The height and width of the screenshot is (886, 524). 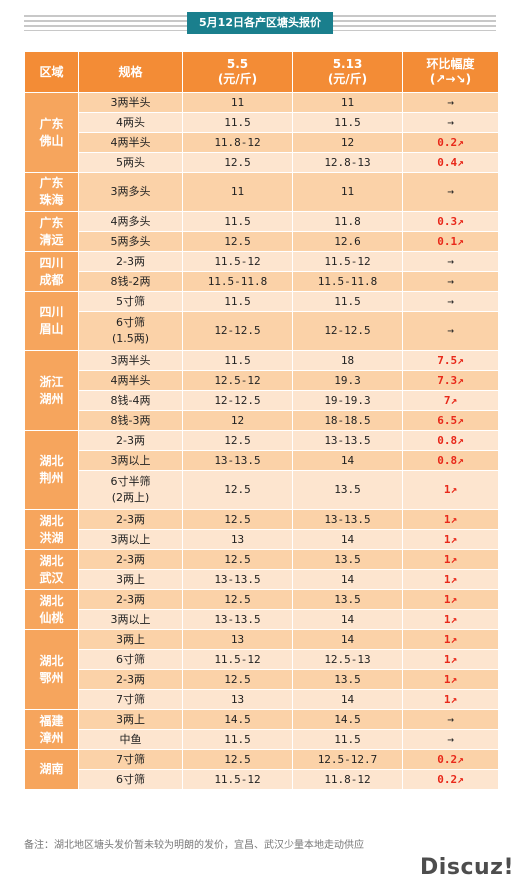 I want to click on spec-label: 中鱼, so click(x=130, y=739).